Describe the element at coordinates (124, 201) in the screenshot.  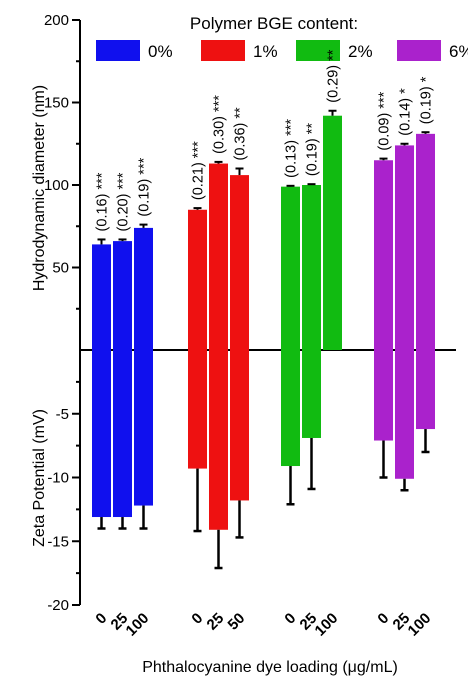
I see `pdi-significance-label: (0.20) ***` at that location.